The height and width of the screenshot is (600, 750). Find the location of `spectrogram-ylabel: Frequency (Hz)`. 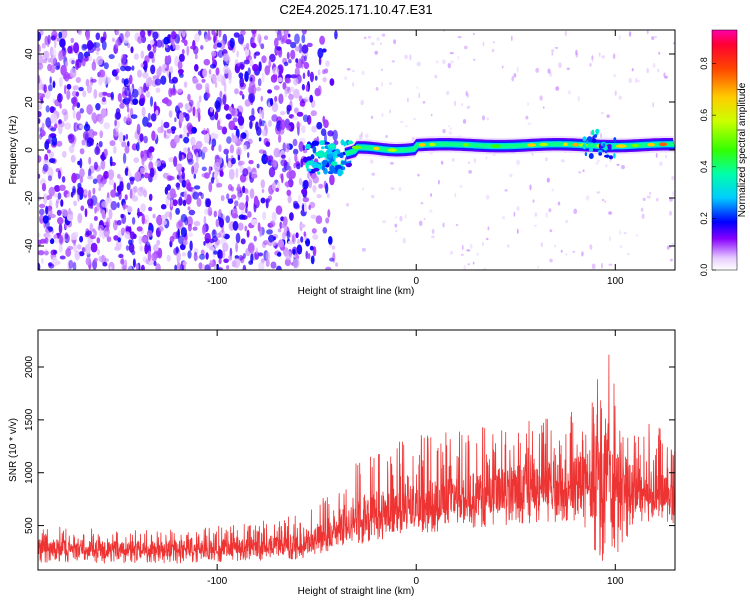

spectrogram-ylabel: Frequency (Hz) is located at coordinates (13, 150).